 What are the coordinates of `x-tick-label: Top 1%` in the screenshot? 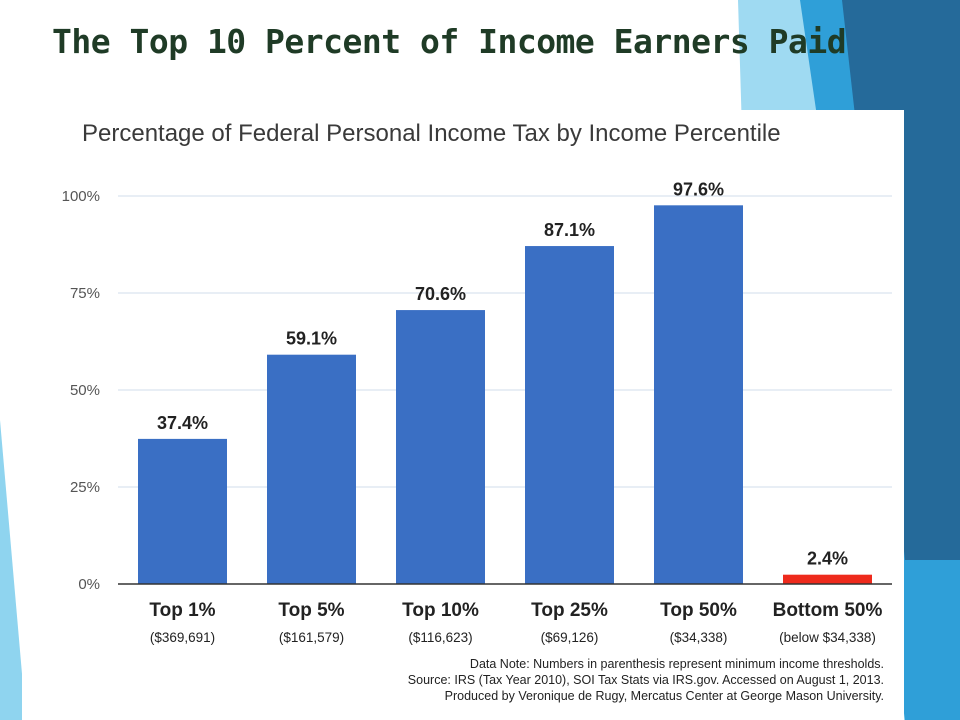 It's located at (182, 610).